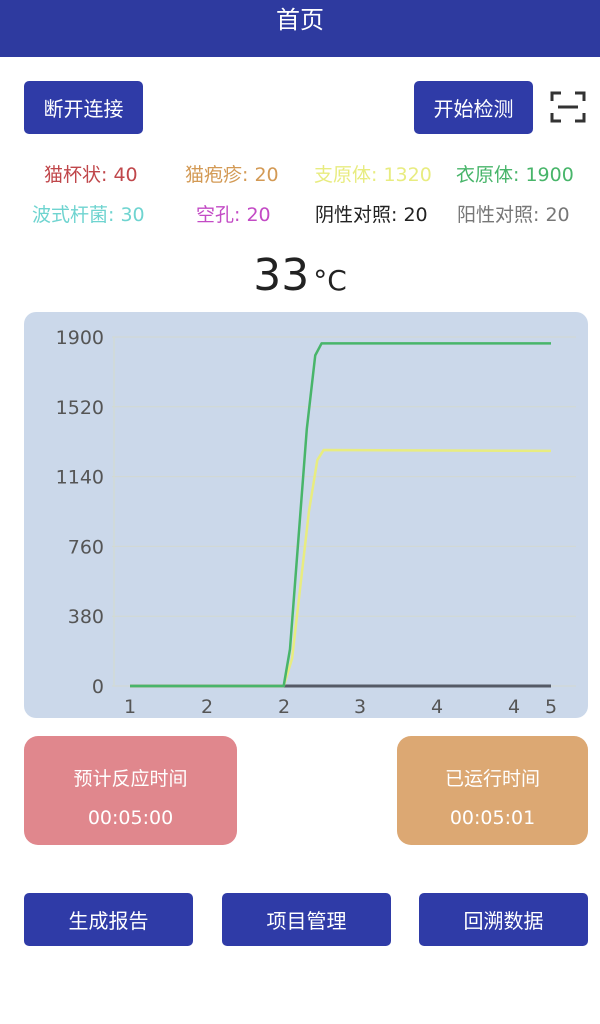  I want to click on legend-item: 阴性对照: 20, so click(371, 215).